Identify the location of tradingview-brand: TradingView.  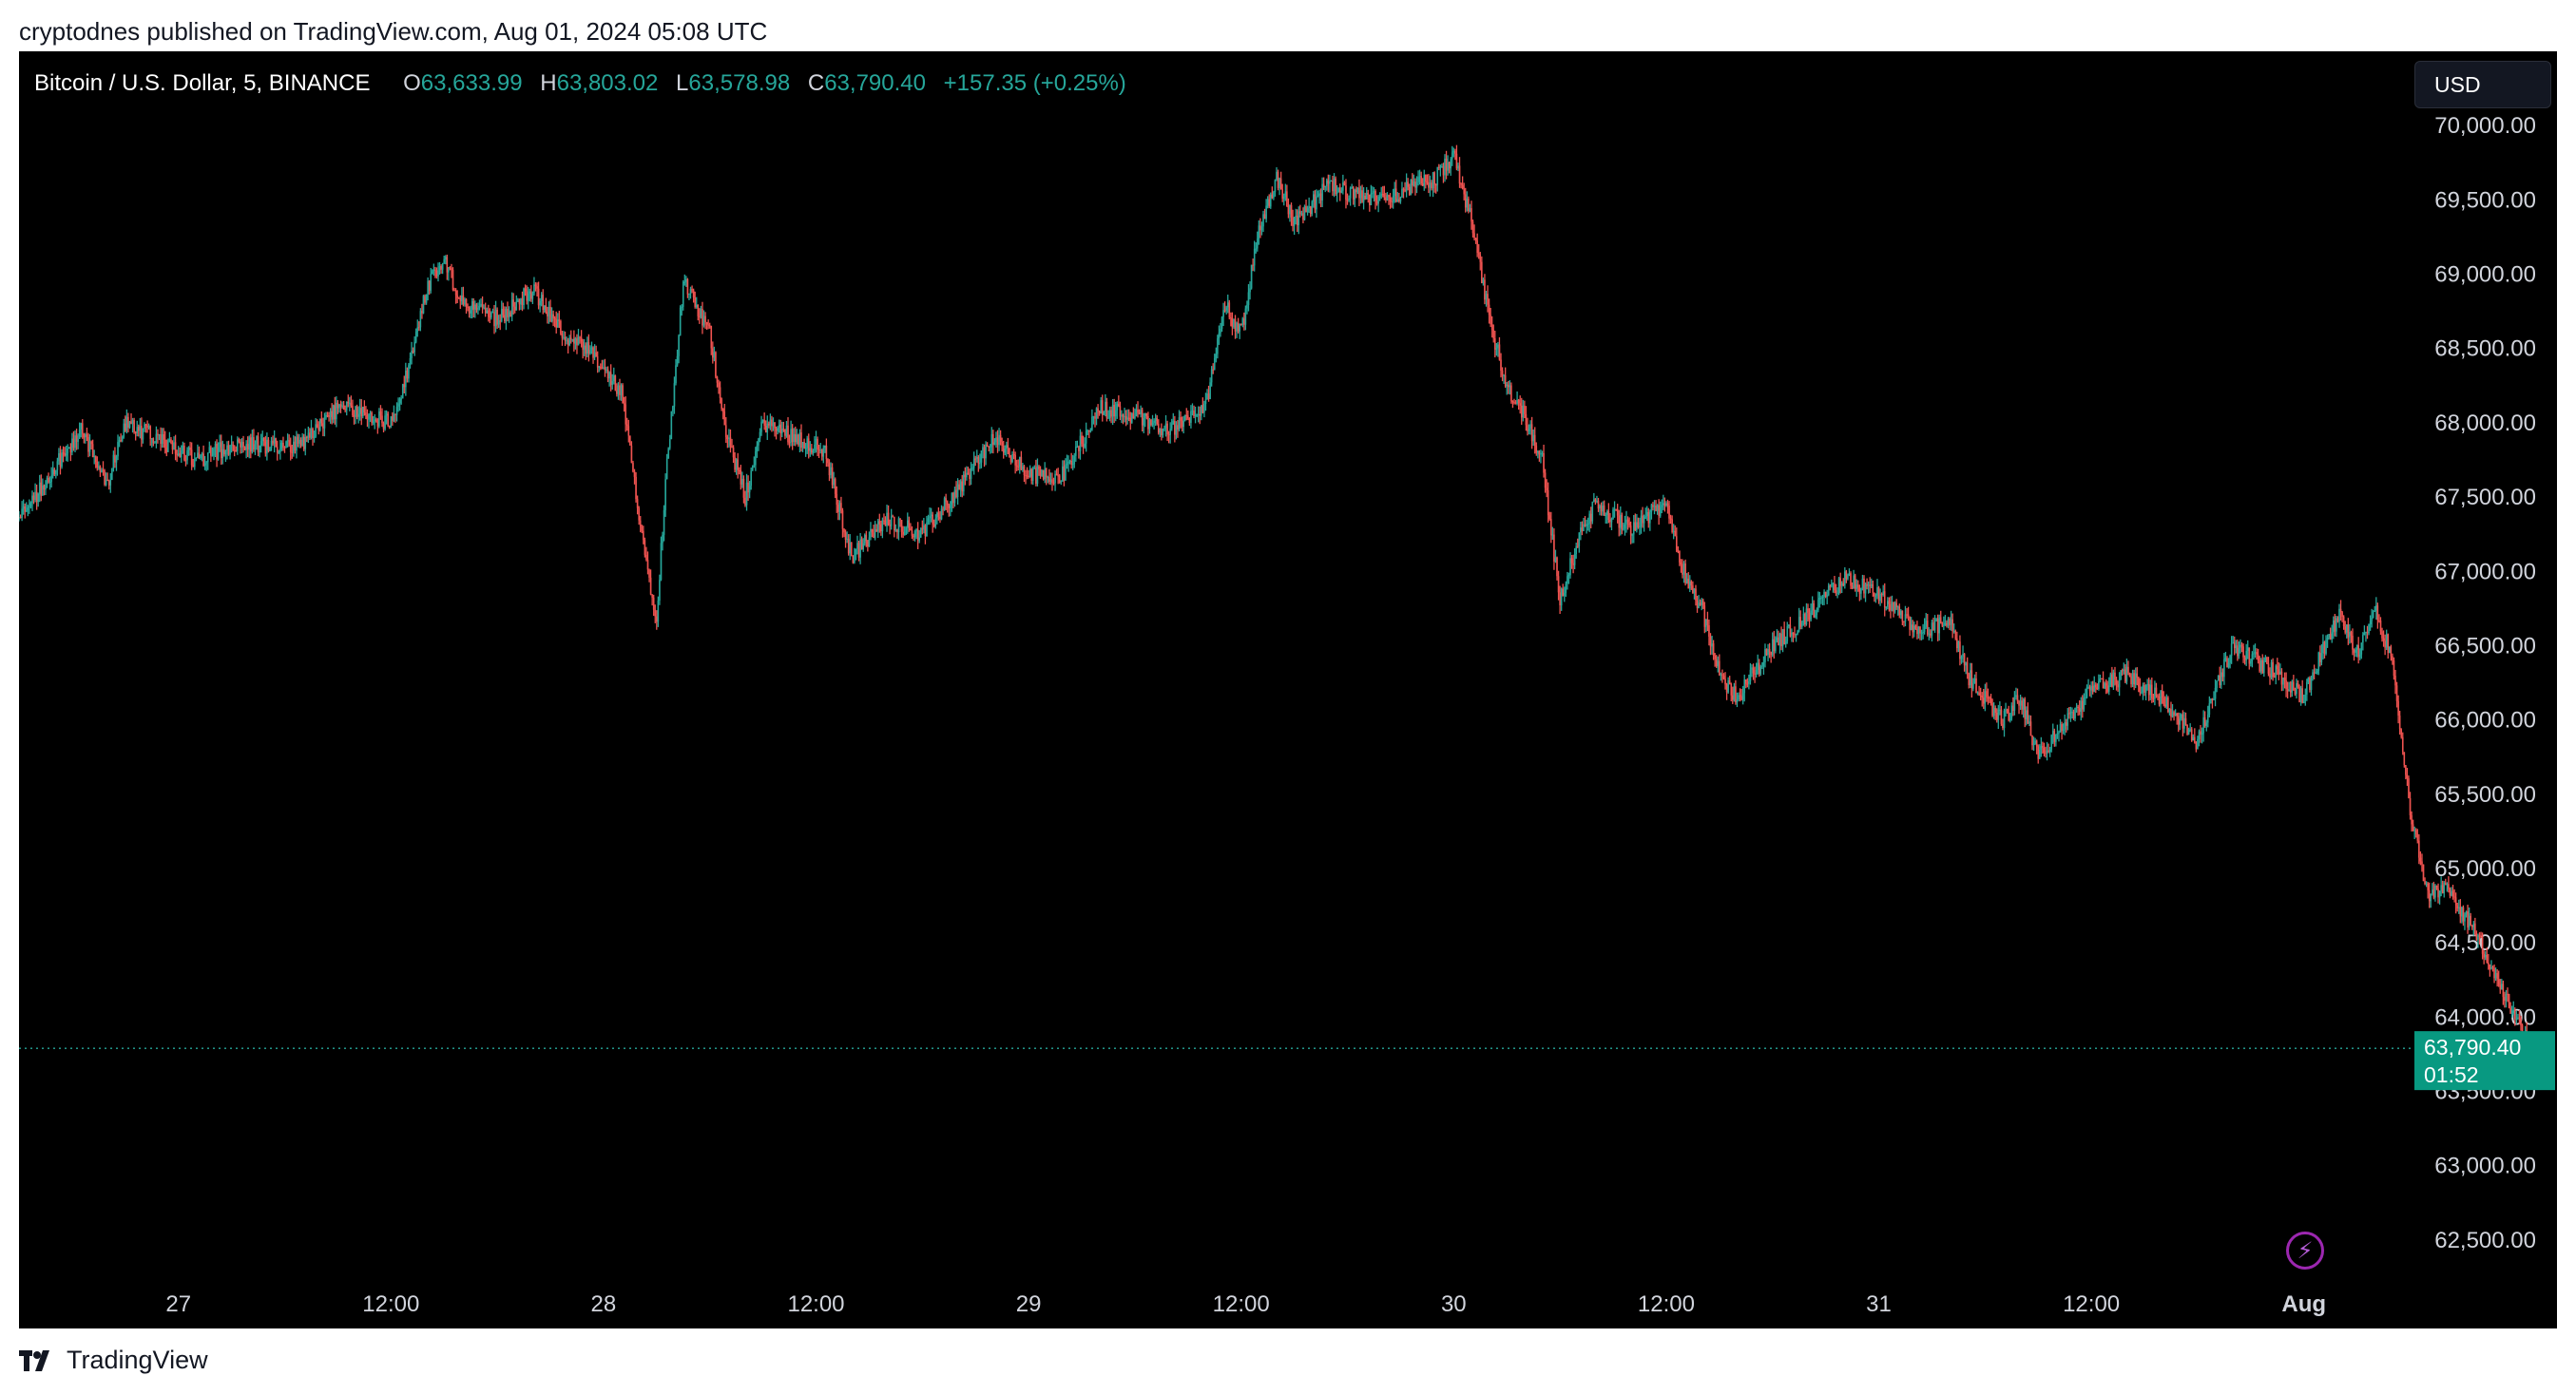
(113, 1360).